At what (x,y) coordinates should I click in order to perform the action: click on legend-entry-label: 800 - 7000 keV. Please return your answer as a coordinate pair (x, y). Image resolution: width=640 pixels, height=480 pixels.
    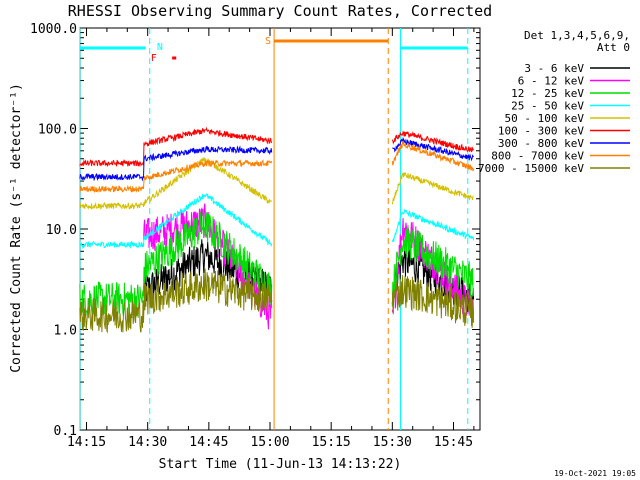
    Looking at the image, I should click on (537, 156).